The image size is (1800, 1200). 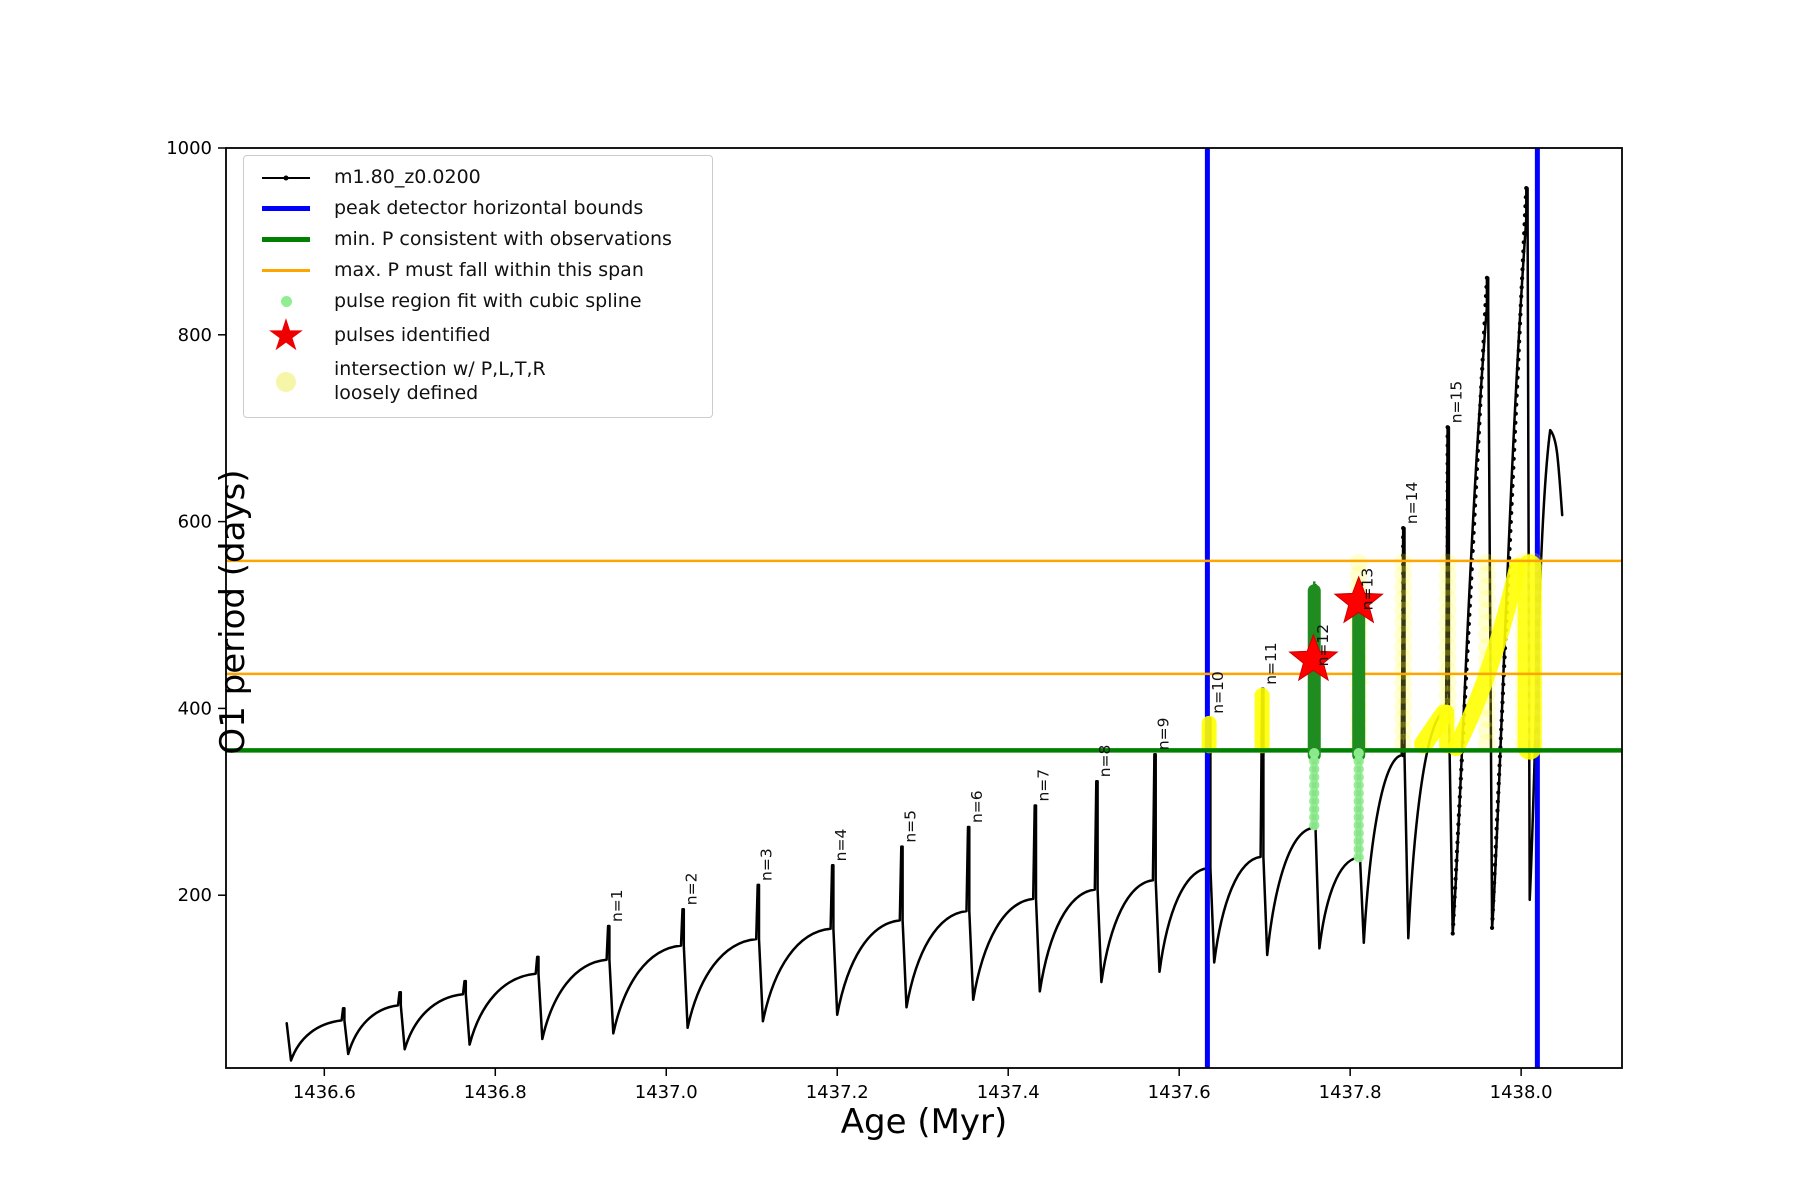 What do you see at coordinates (503, 238) in the screenshot?
I see `legend-label: min. P consistent with observations` at bounding box center [503, 238].